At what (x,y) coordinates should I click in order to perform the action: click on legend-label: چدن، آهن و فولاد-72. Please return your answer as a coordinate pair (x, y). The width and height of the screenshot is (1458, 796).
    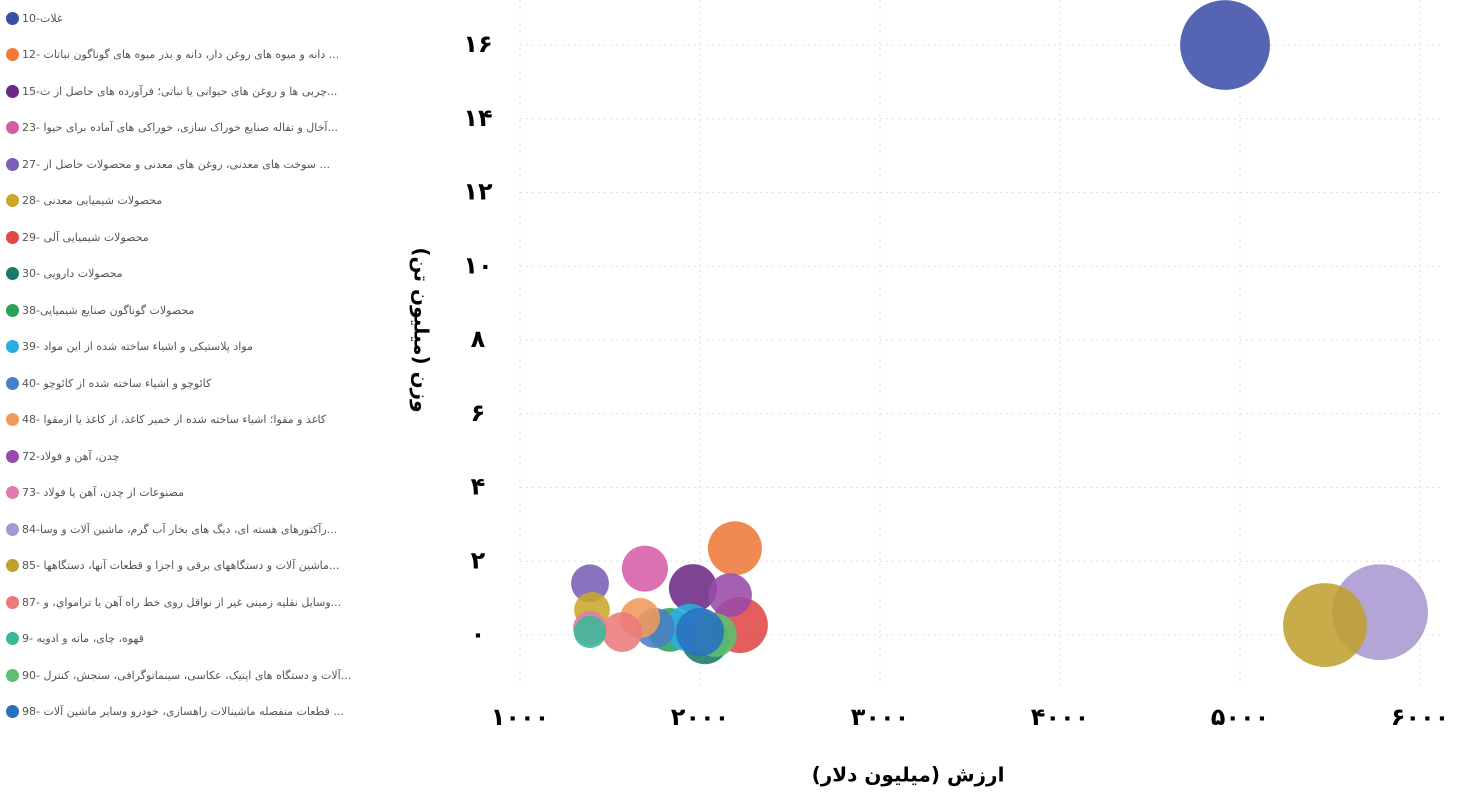
    Looking at the image, I should click on (71, 456).